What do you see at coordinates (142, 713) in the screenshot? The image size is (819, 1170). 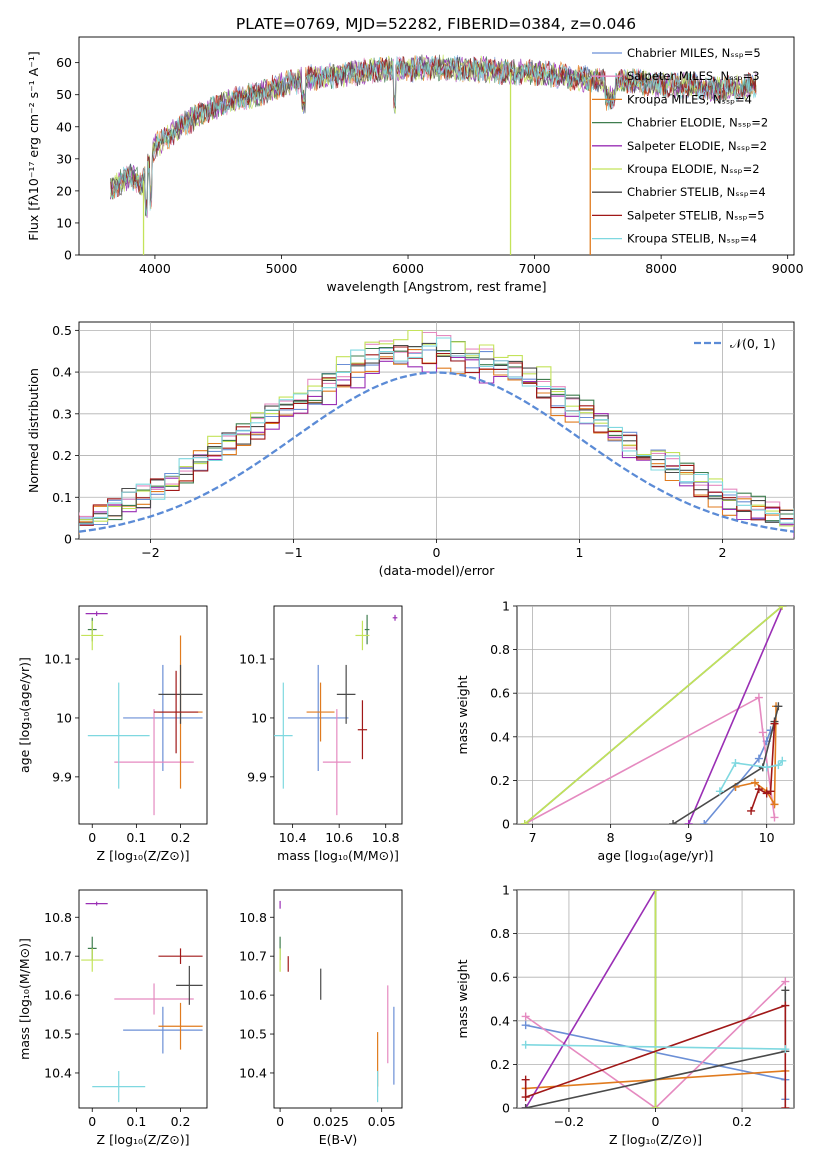 I see `plot-area-age-vs-Z` at bounding box center [142, 713].